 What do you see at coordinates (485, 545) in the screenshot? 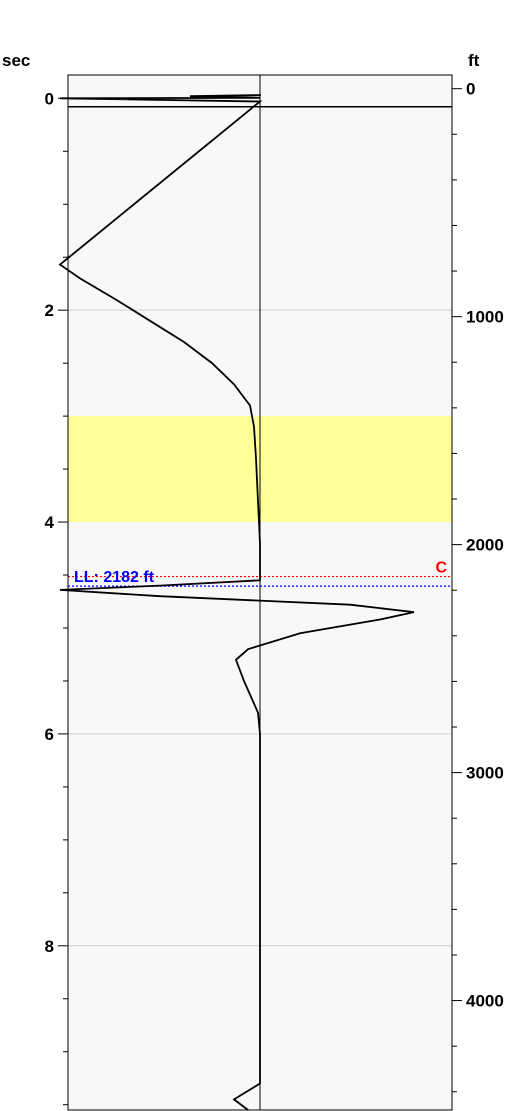
I see `right-tick-label: 2000` at bounding box center [485, 545].